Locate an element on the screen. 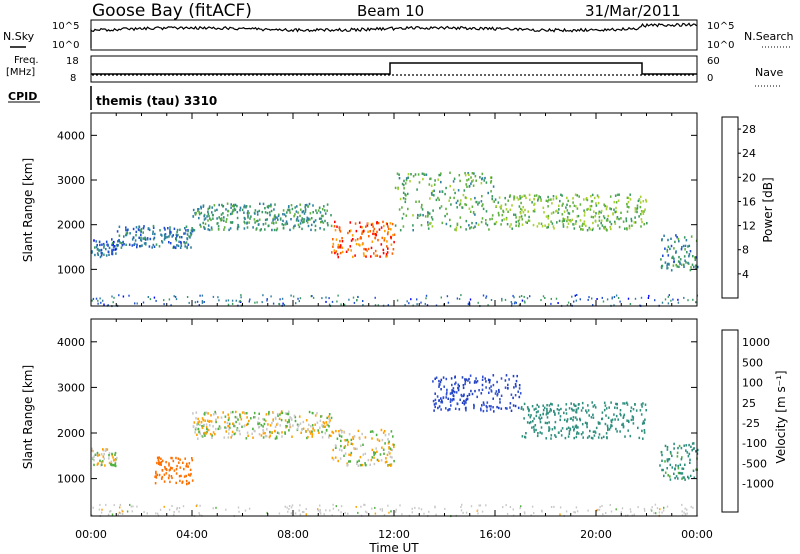 This screenshot has width=800, height=554. nave-tick-top: 60 is located at coordinates (713, 61).